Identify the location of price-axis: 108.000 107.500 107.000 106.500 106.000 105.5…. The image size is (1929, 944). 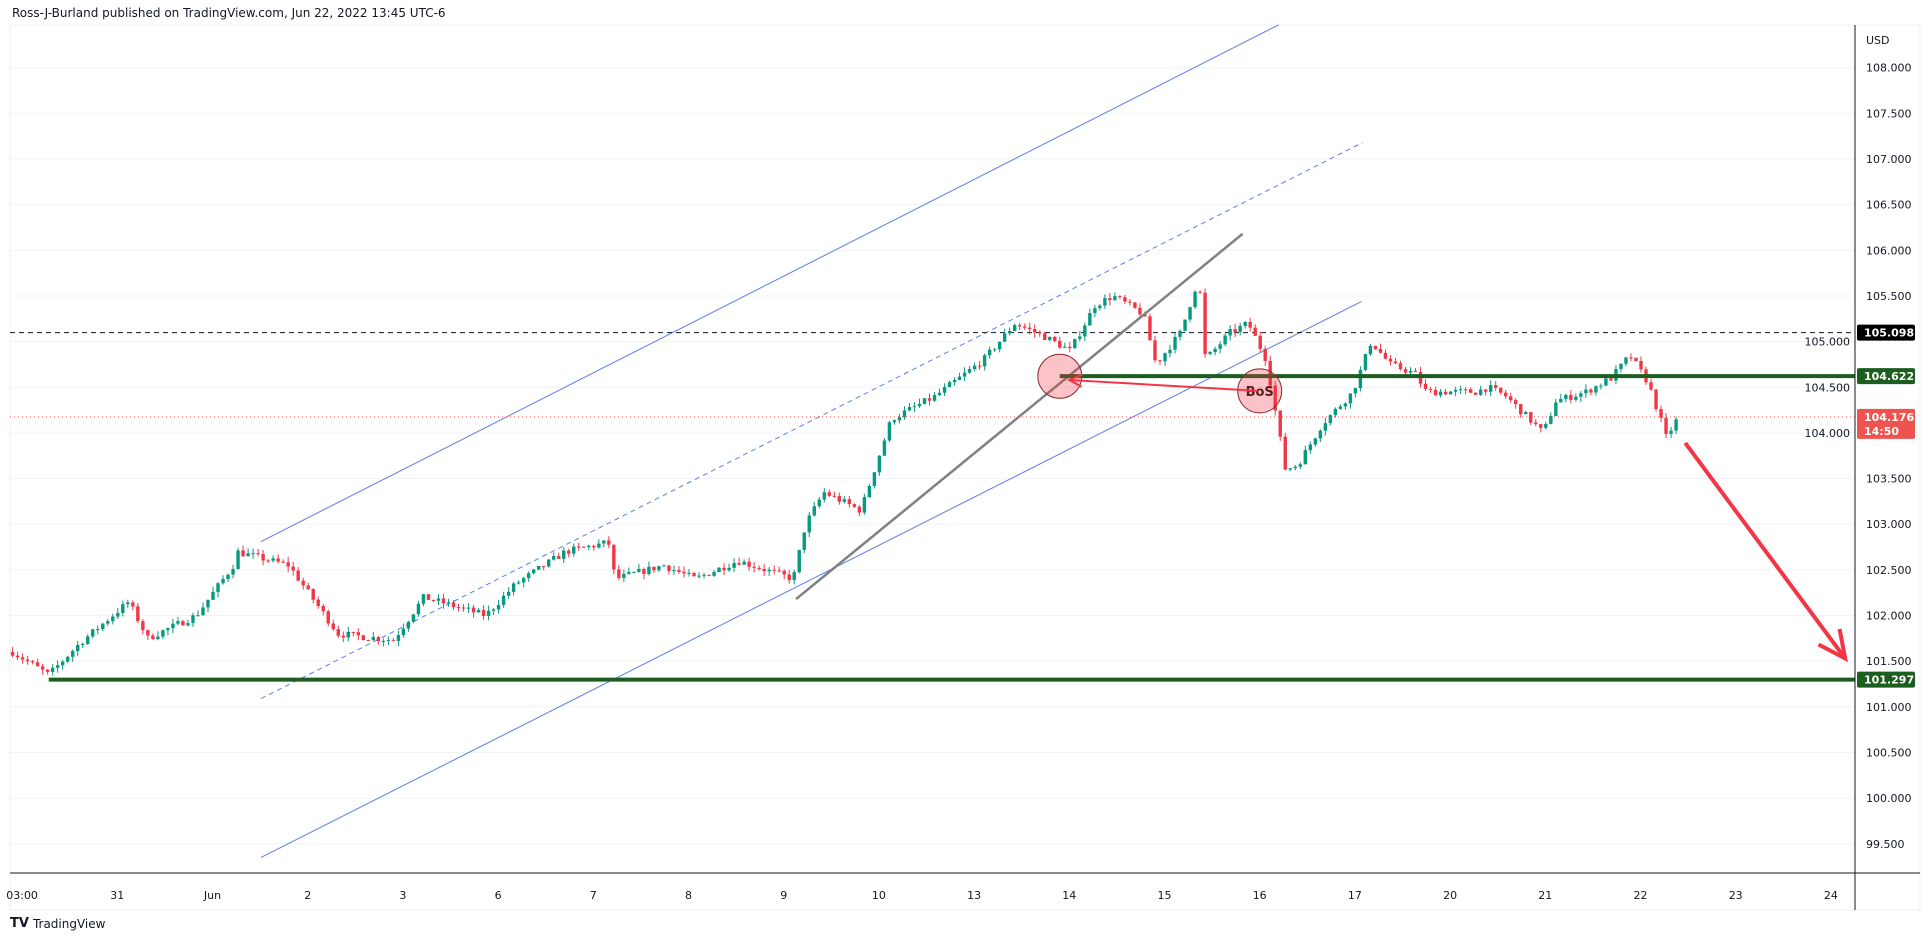
(1858, 456).